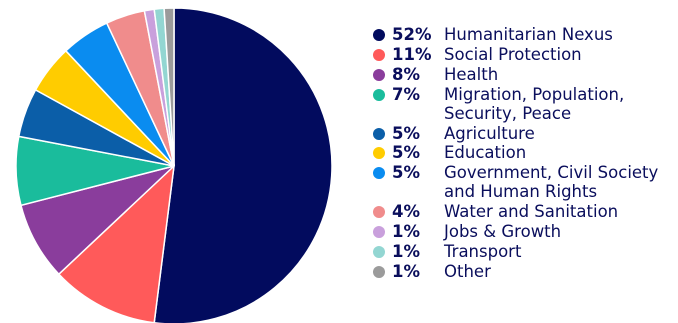 The height and width of the screenshot is (323, 678). Describe the element at coordinates (531, 212) in the screenshot. I see `legend-label: Water and Sanitation` at that location.